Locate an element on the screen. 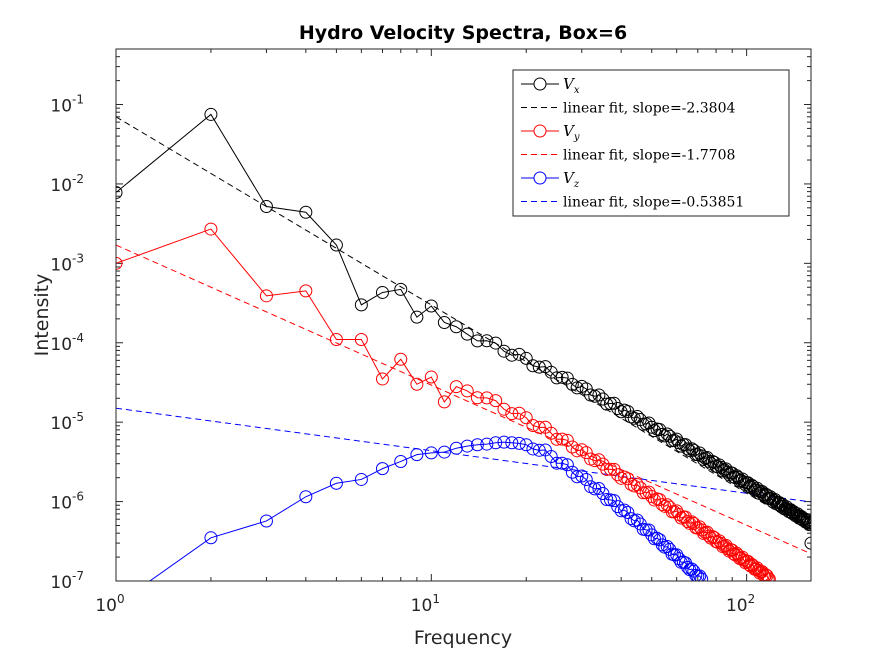 The image size is (894, 652). x-axis-label: Frequency is located at coordinates (463, 638).